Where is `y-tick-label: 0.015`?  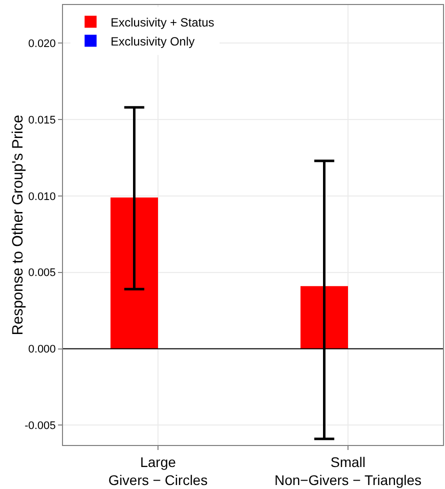
y-tick-label: 0.015 is located at coordinates (42, 120).